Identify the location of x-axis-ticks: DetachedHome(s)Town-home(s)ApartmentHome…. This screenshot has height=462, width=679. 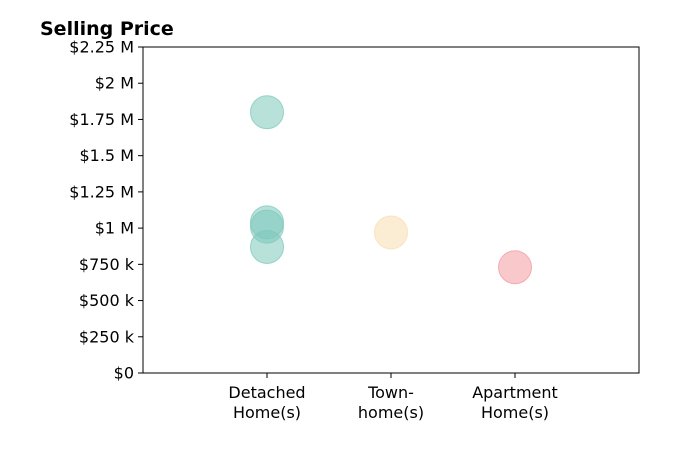
(393, 397).